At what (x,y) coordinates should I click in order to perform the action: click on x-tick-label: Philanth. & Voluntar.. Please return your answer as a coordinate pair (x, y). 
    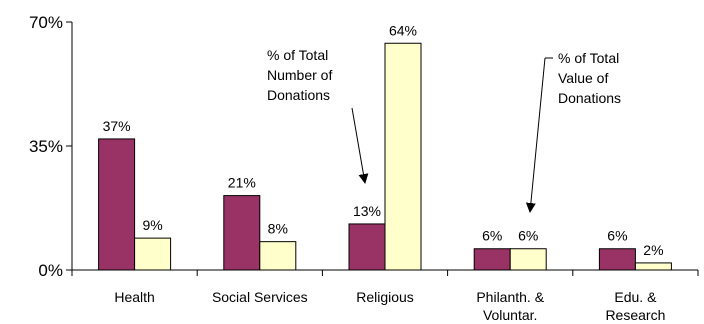
    Looking at the image, I should click on (510, 306).